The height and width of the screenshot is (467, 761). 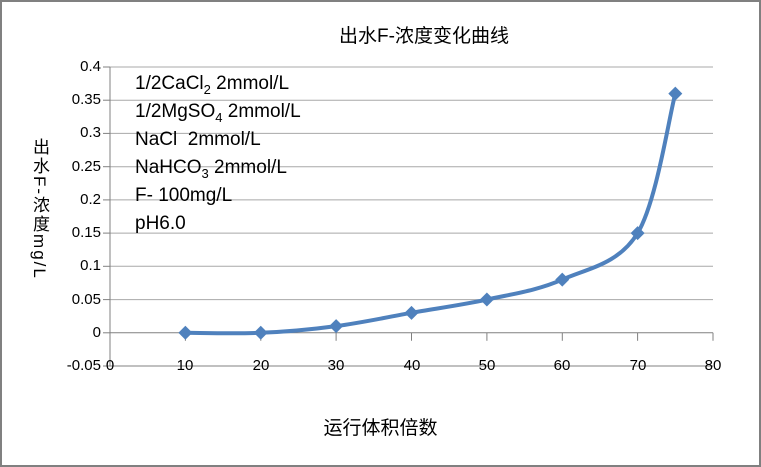 What do you see at coordinates (412, 365) in the screenshot?
I see `x-tick-label: 40` at bounding box center [412, 365].